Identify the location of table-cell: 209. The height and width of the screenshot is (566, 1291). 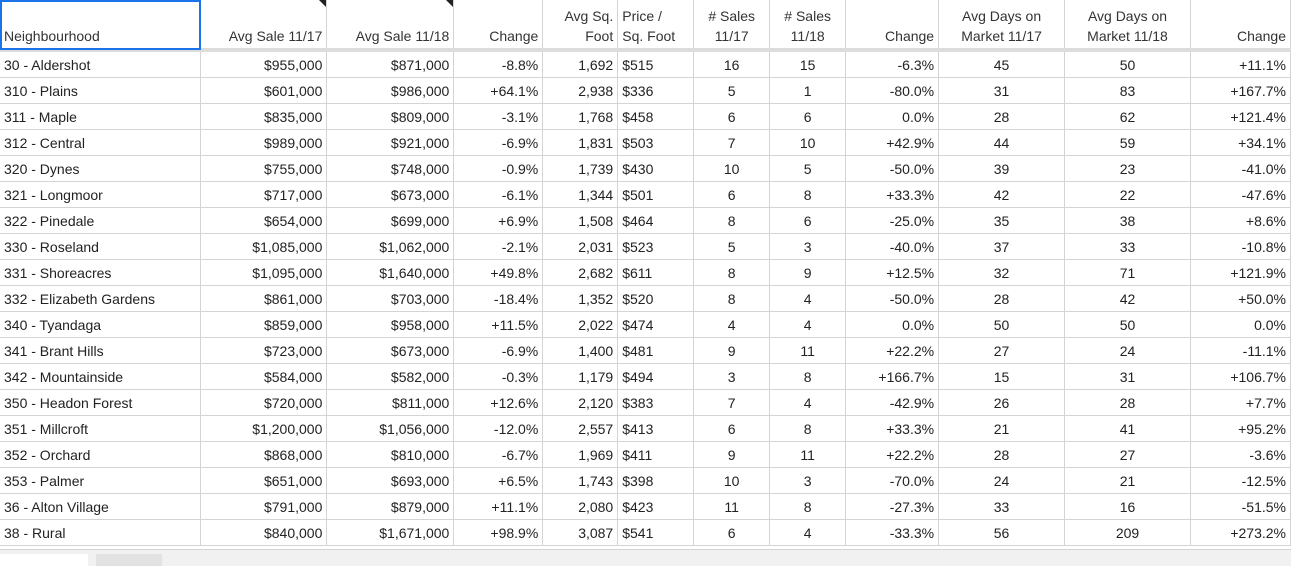
(1127, 532).